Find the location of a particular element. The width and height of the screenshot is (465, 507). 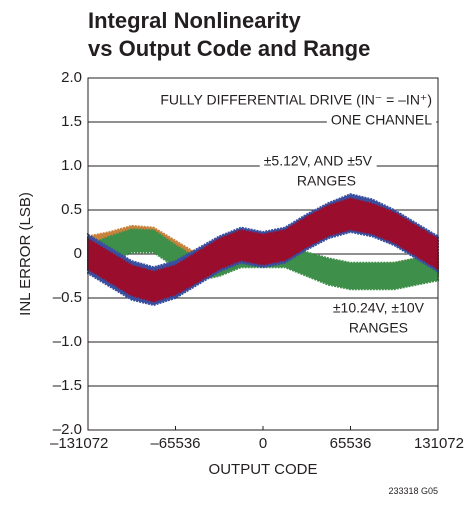

annotation: ±10.24V, ±10V is located at coordinates (379, 308).